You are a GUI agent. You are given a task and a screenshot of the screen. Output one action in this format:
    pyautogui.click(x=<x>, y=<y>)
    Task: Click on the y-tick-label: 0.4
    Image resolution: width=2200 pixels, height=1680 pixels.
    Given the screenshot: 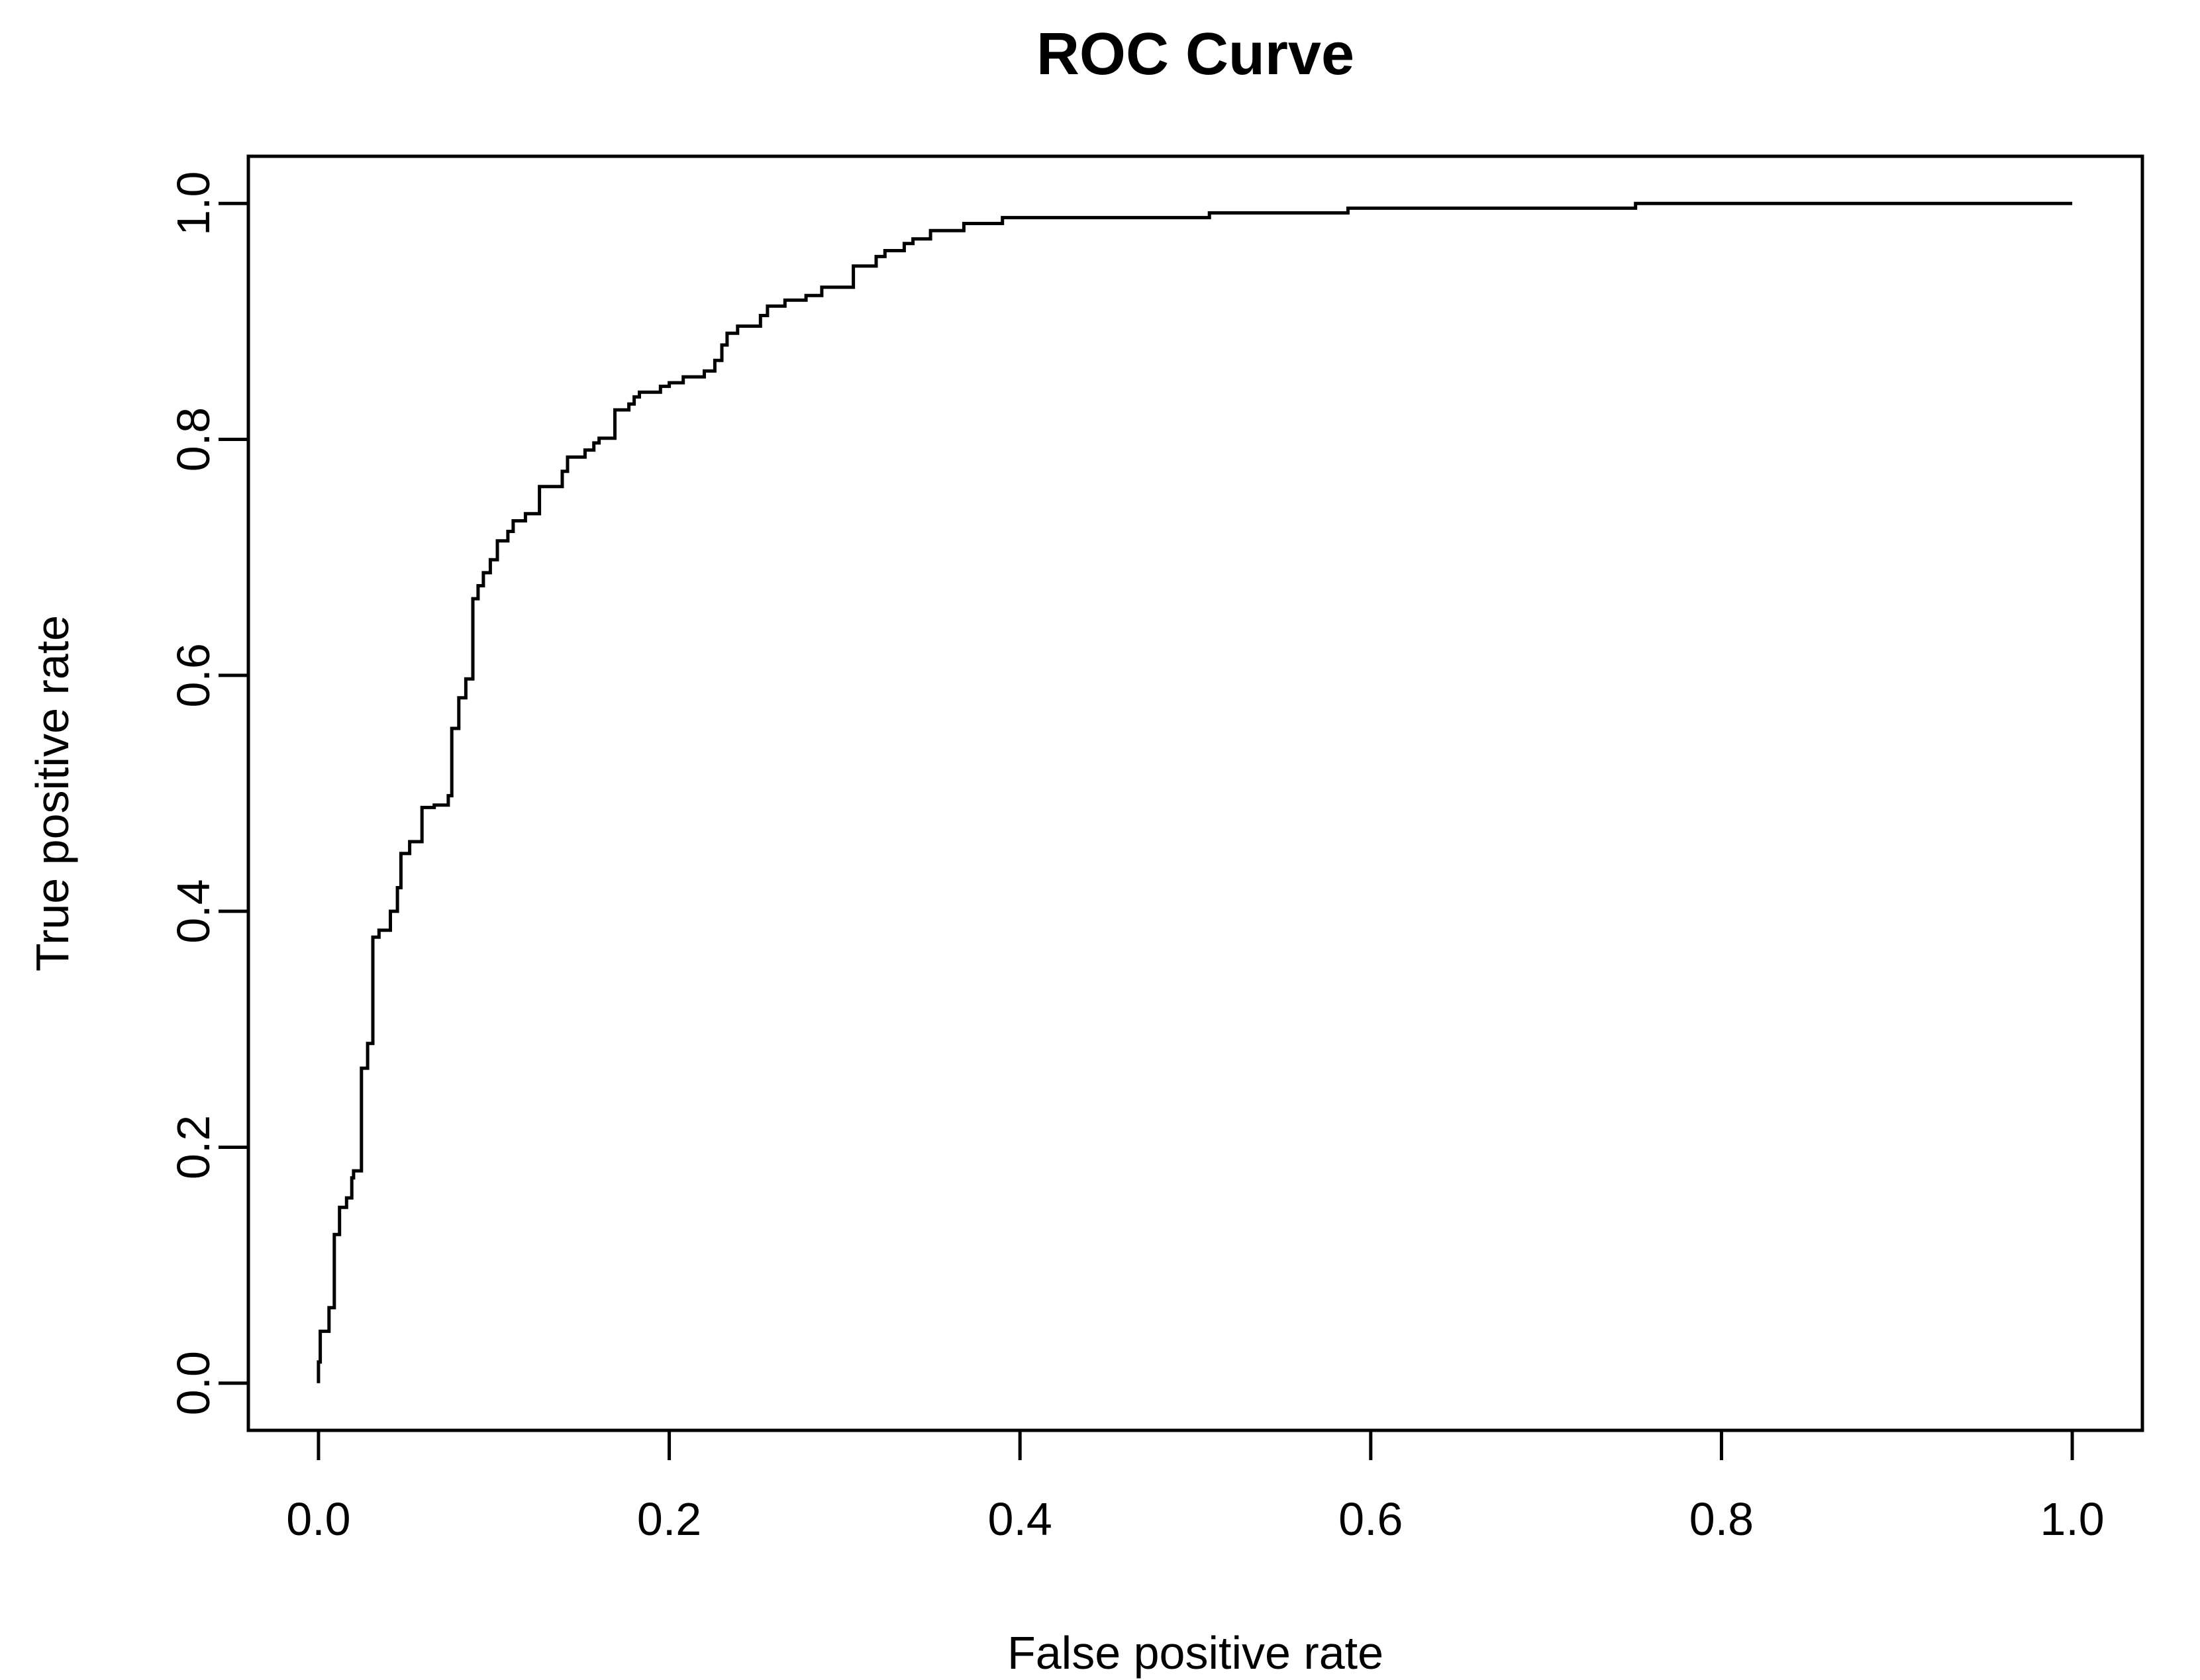 What is the action you would take?
    pyautogui.click(x=194, y=911)
    